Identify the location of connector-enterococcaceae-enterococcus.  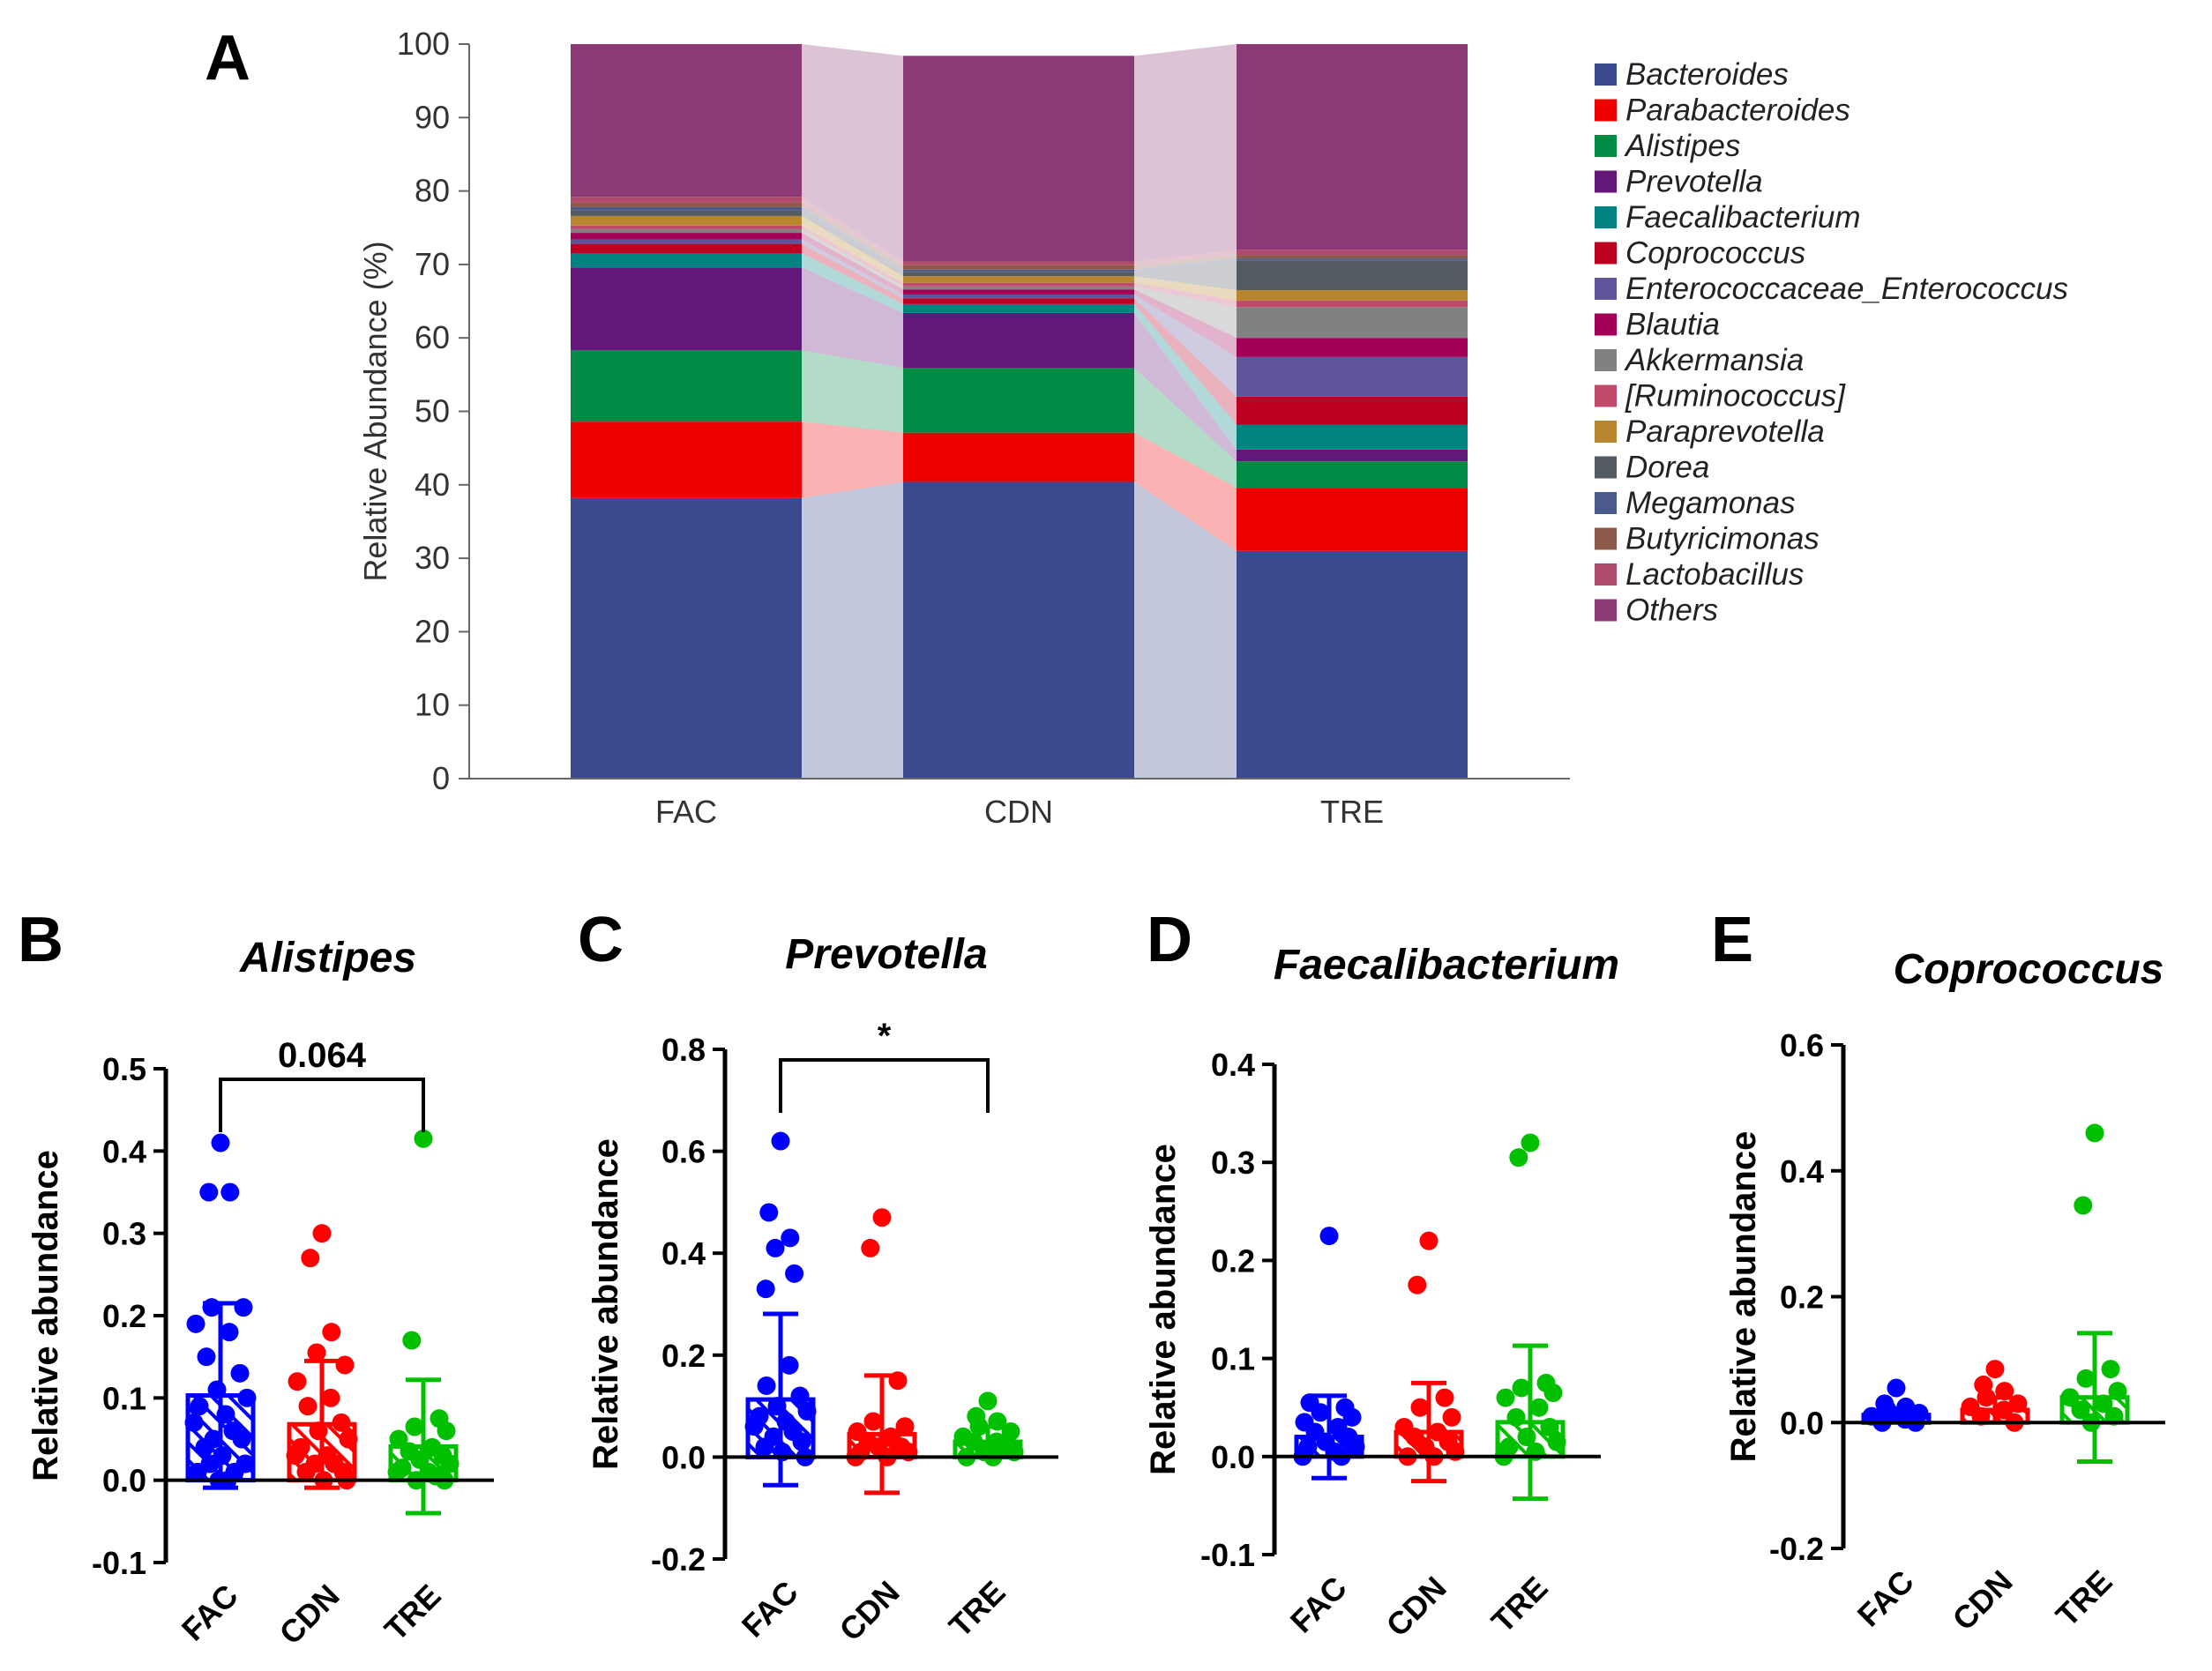
(1185, 346).